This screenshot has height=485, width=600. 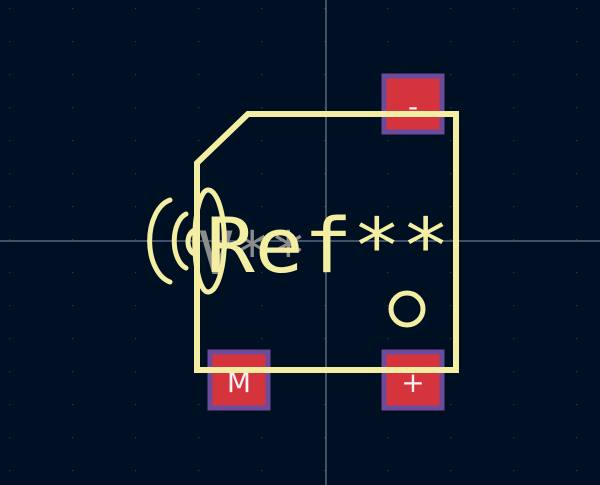 I want to click on pad-label-plus: +, so click(x=412, y=382).